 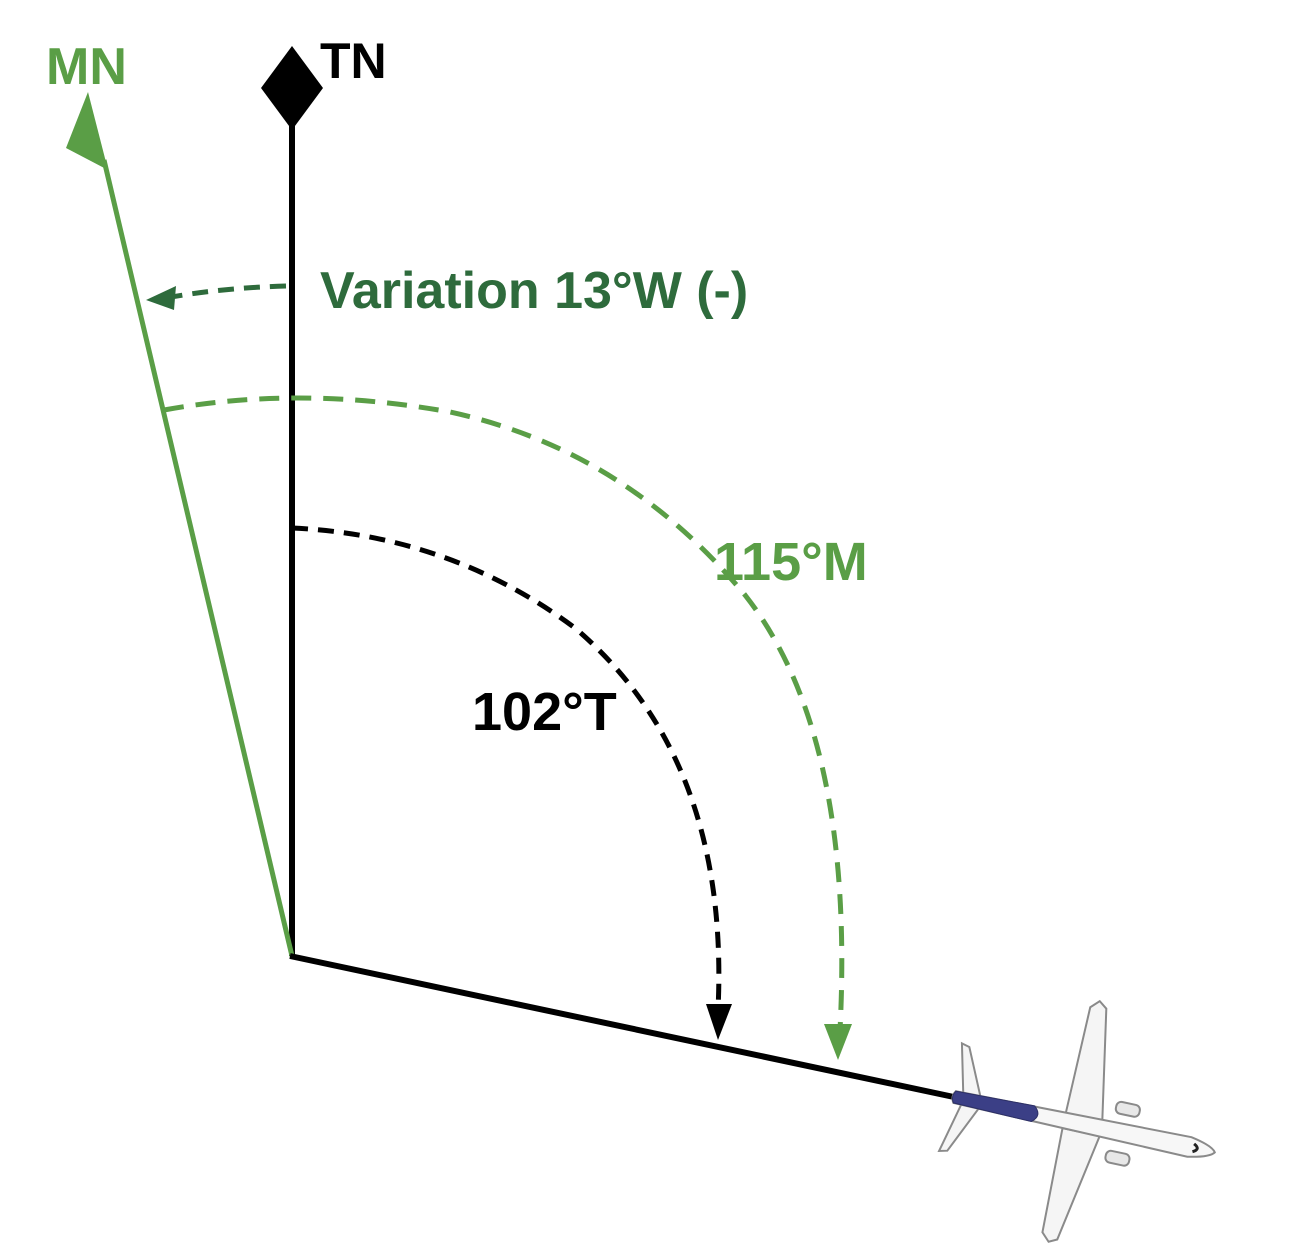 I want to click on heading-line, so click(x=629, y=1028).